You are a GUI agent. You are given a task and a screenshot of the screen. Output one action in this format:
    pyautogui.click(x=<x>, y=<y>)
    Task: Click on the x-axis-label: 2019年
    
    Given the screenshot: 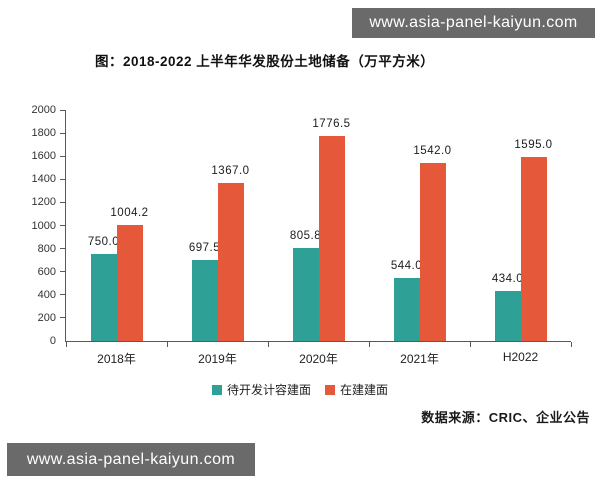 What is the action you would take?
    pyautogui.click(x=217, y=359)
    